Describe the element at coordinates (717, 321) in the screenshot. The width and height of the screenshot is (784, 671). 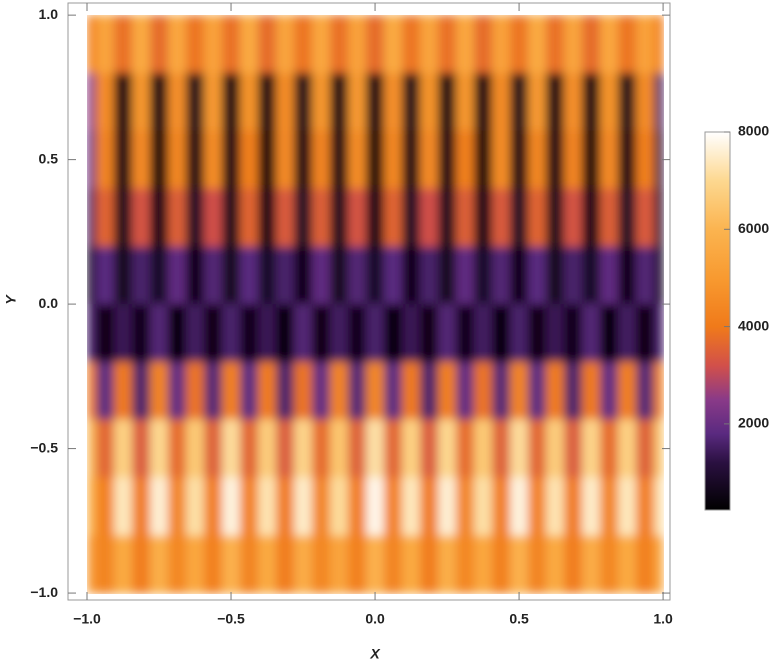
I see `colorbar` at that location.